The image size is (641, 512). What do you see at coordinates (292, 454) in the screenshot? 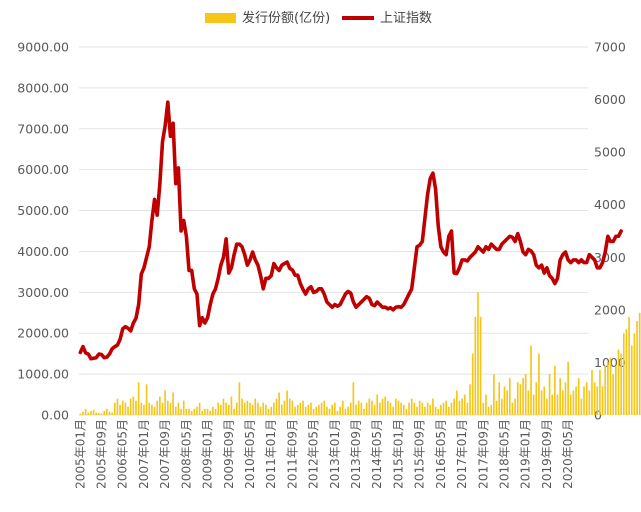
I see `x-tick-label: 2011年09月` at bounding box center [292, 454].